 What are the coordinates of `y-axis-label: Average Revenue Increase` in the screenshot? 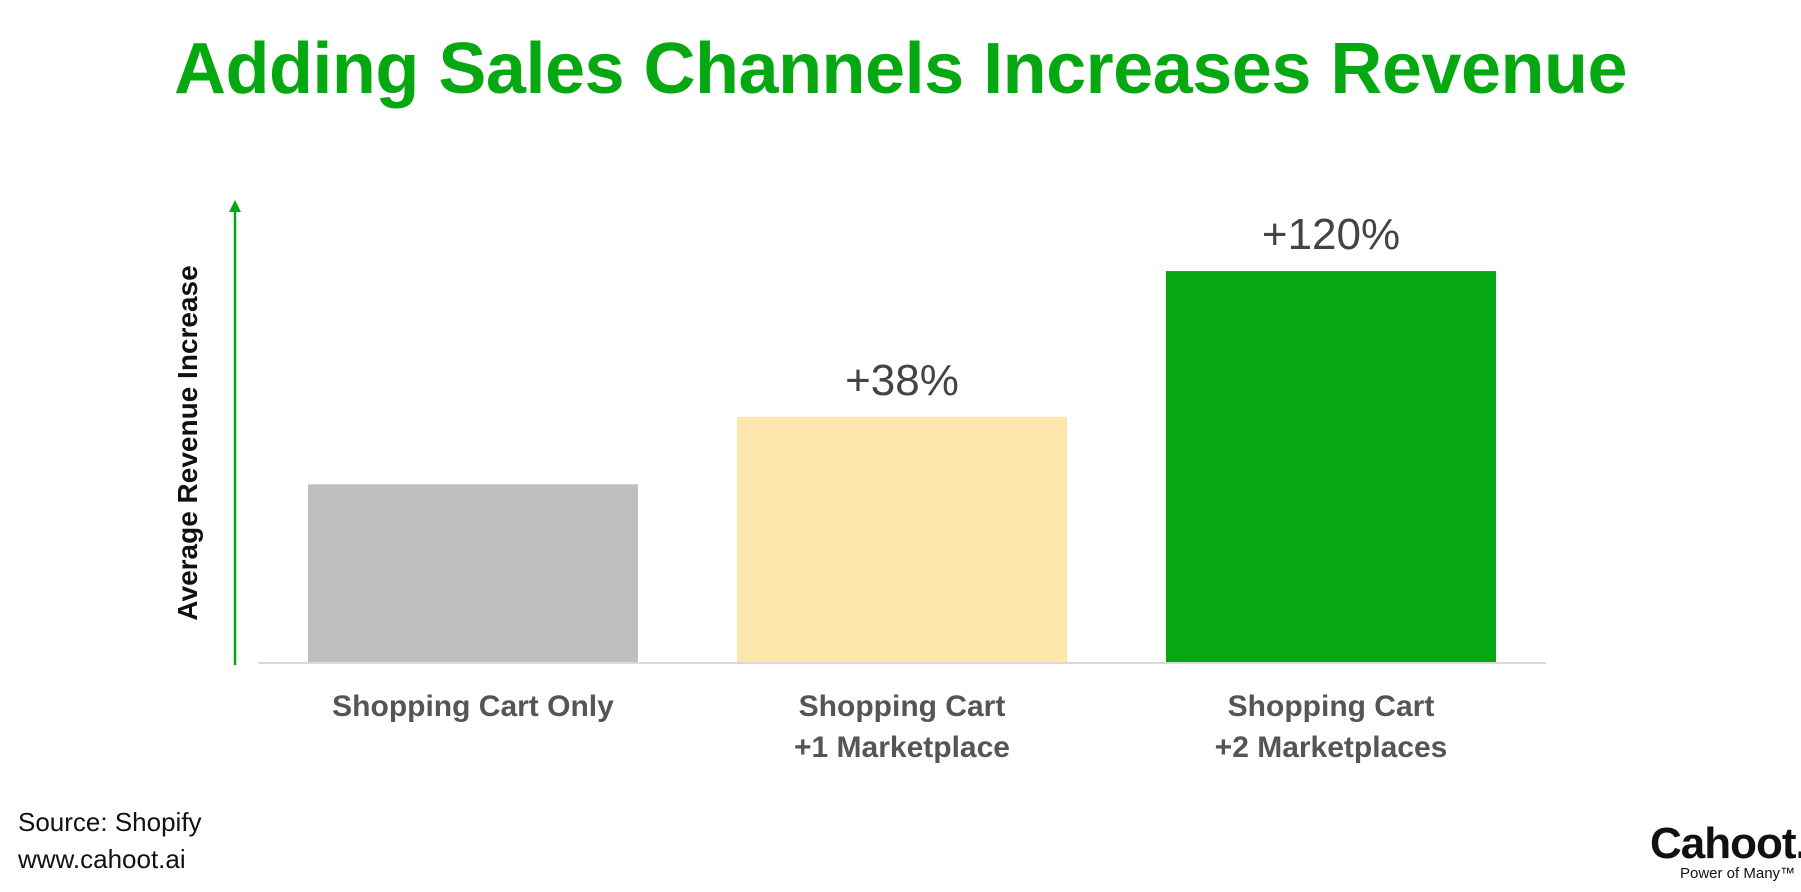 It's located at (187, 442).